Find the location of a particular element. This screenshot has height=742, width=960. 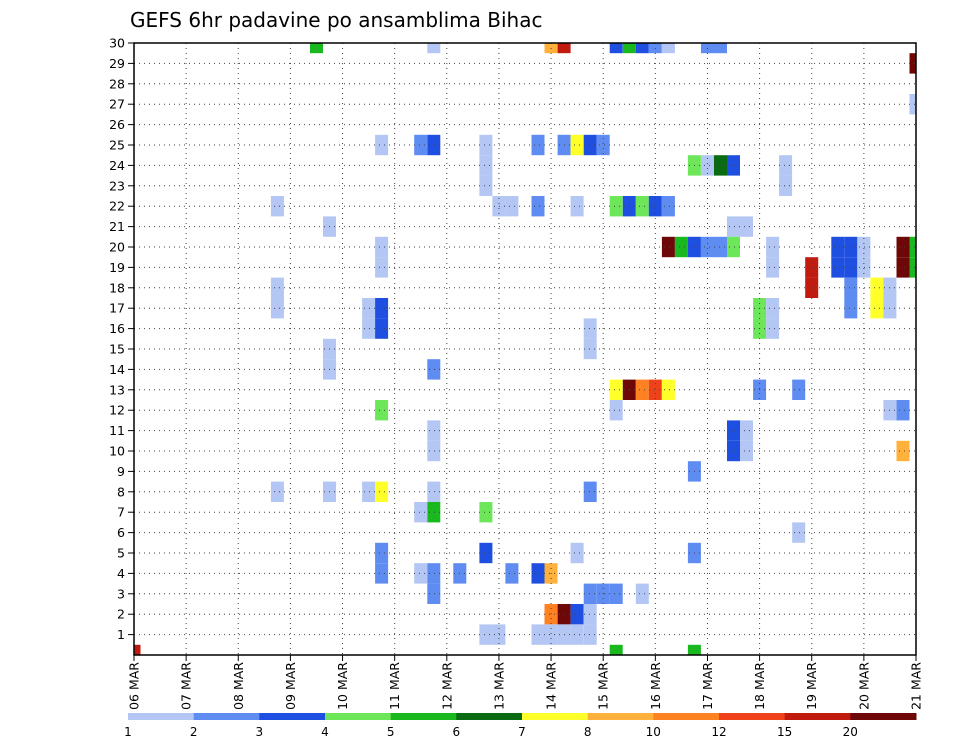

x-tick-label: 07 MAR is located at coordinates (186, 686).